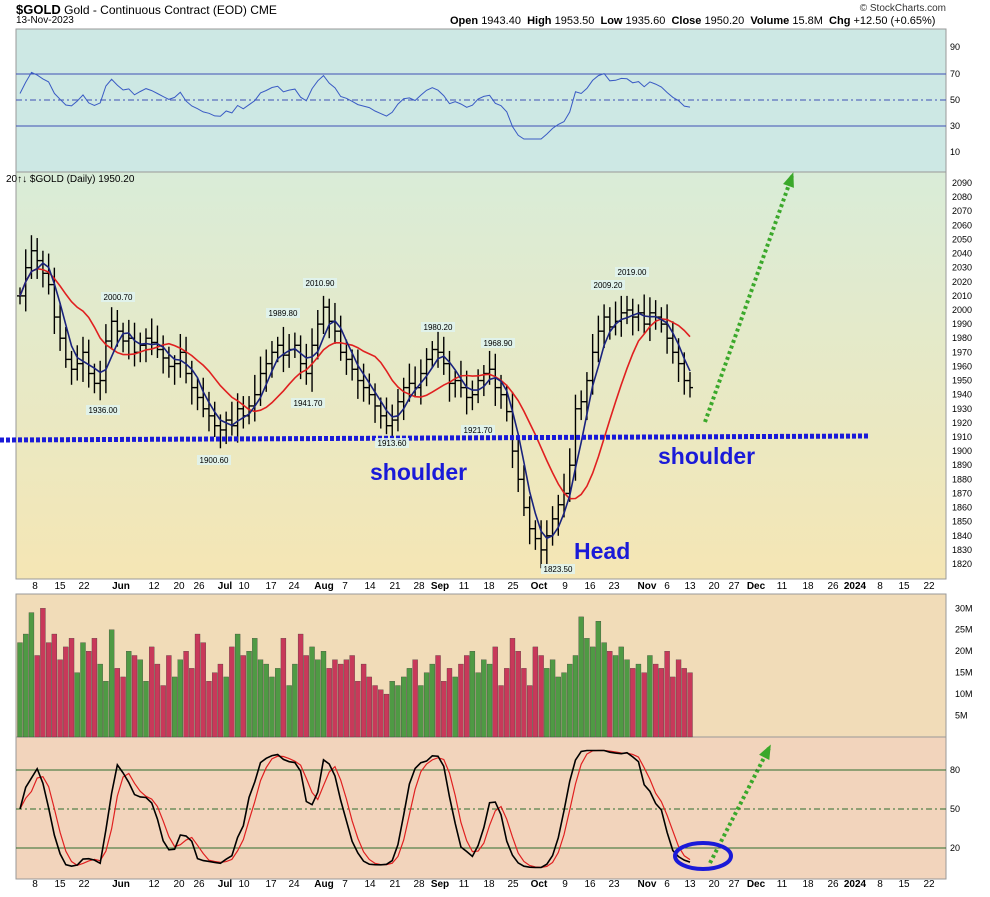 This screenshot has height=897, width=990. What do you see at coordinates (614, 586) in the screenshot?
I see `x-axis-tick-label: 23` at bounding box center [614, 586].